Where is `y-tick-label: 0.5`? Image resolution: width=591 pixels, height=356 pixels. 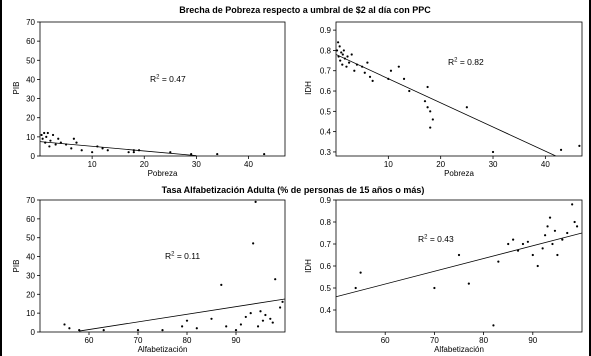
y-tick-label: 0.5 is located at coordinates (326, 111).